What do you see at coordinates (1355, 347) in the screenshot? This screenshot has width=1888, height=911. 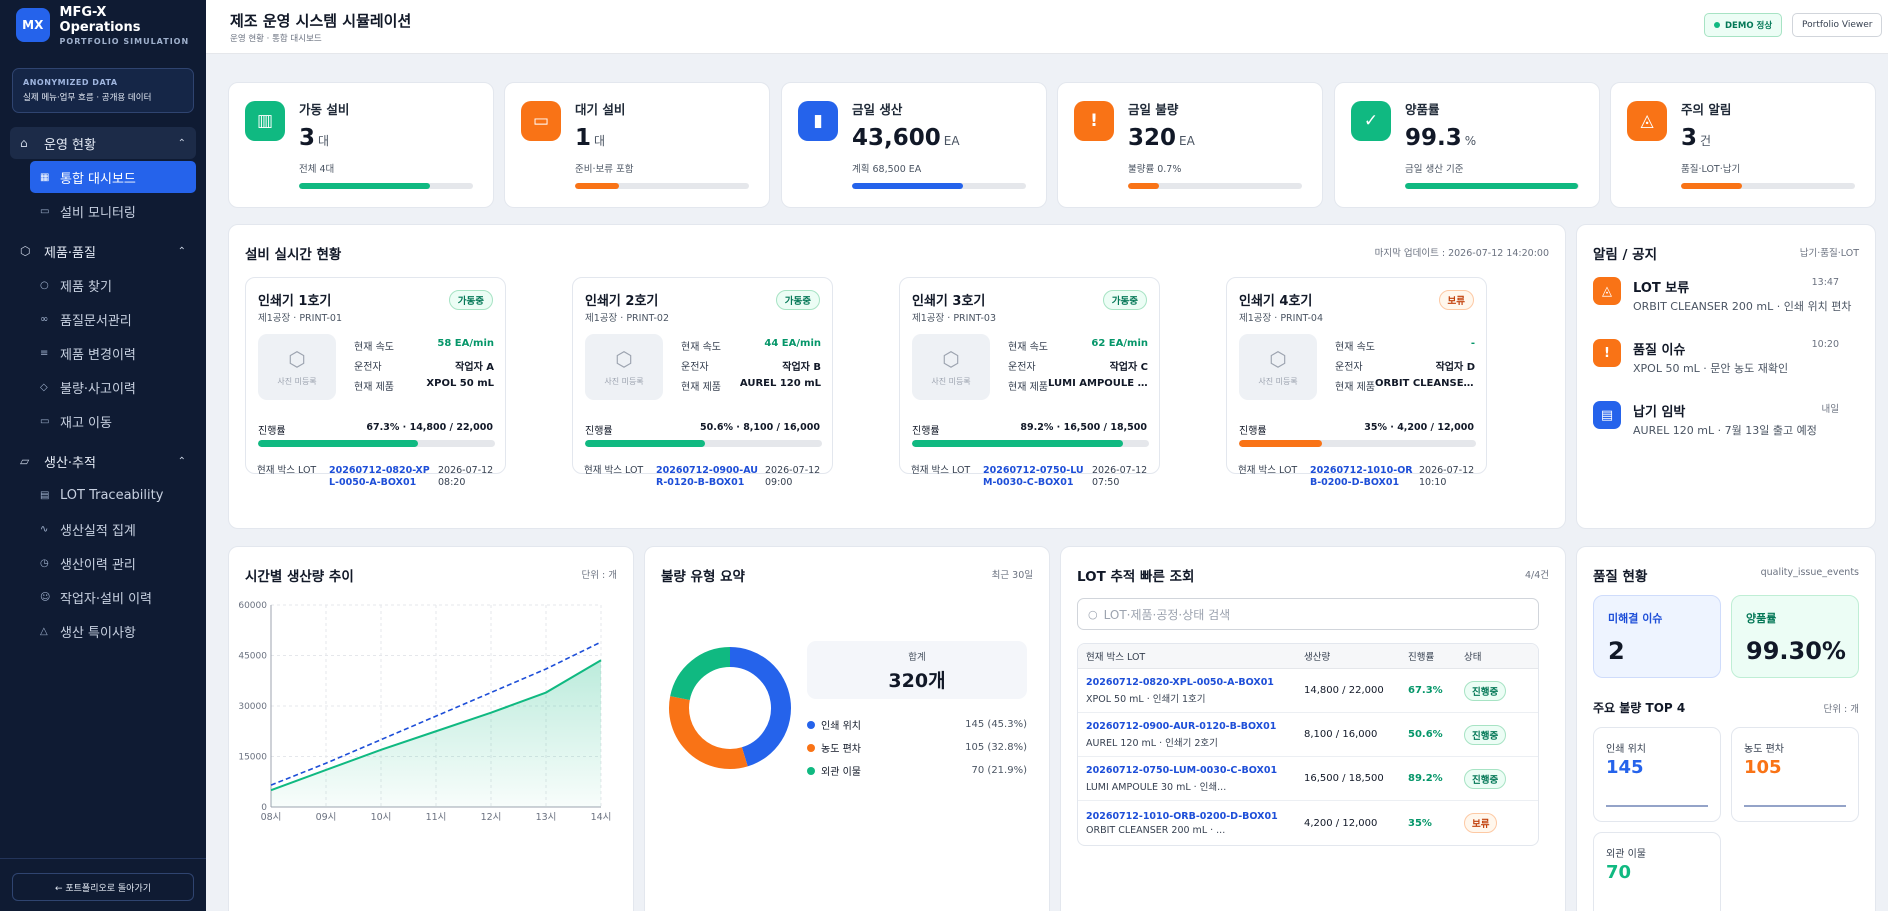 I see `info-key: 현재 속도` at bounding box center [1355, 347].